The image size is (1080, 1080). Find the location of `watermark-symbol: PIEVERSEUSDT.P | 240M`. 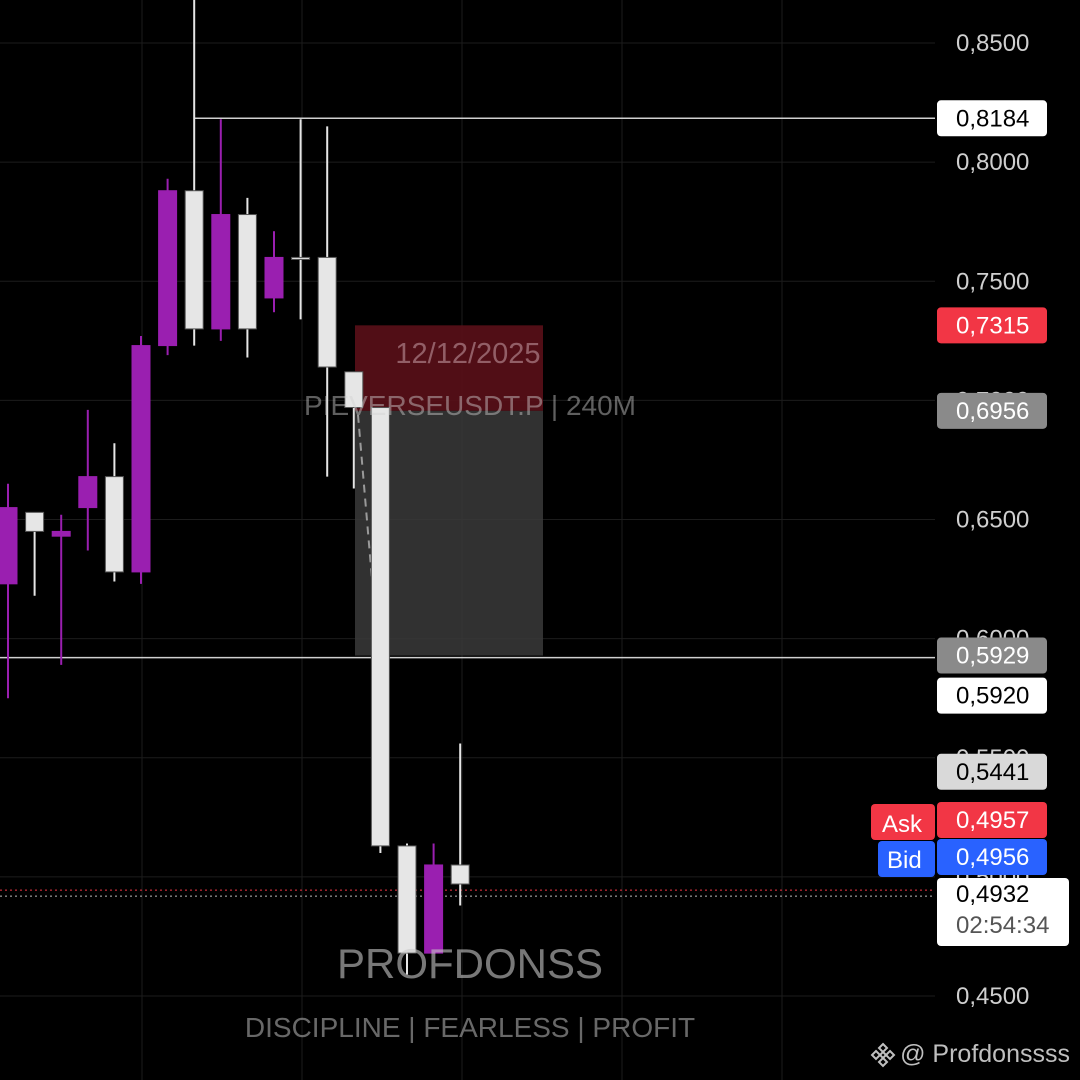

watermark-symbol: PIEVERSEUSDT.P | 240M is located at coordinates (470, 405).